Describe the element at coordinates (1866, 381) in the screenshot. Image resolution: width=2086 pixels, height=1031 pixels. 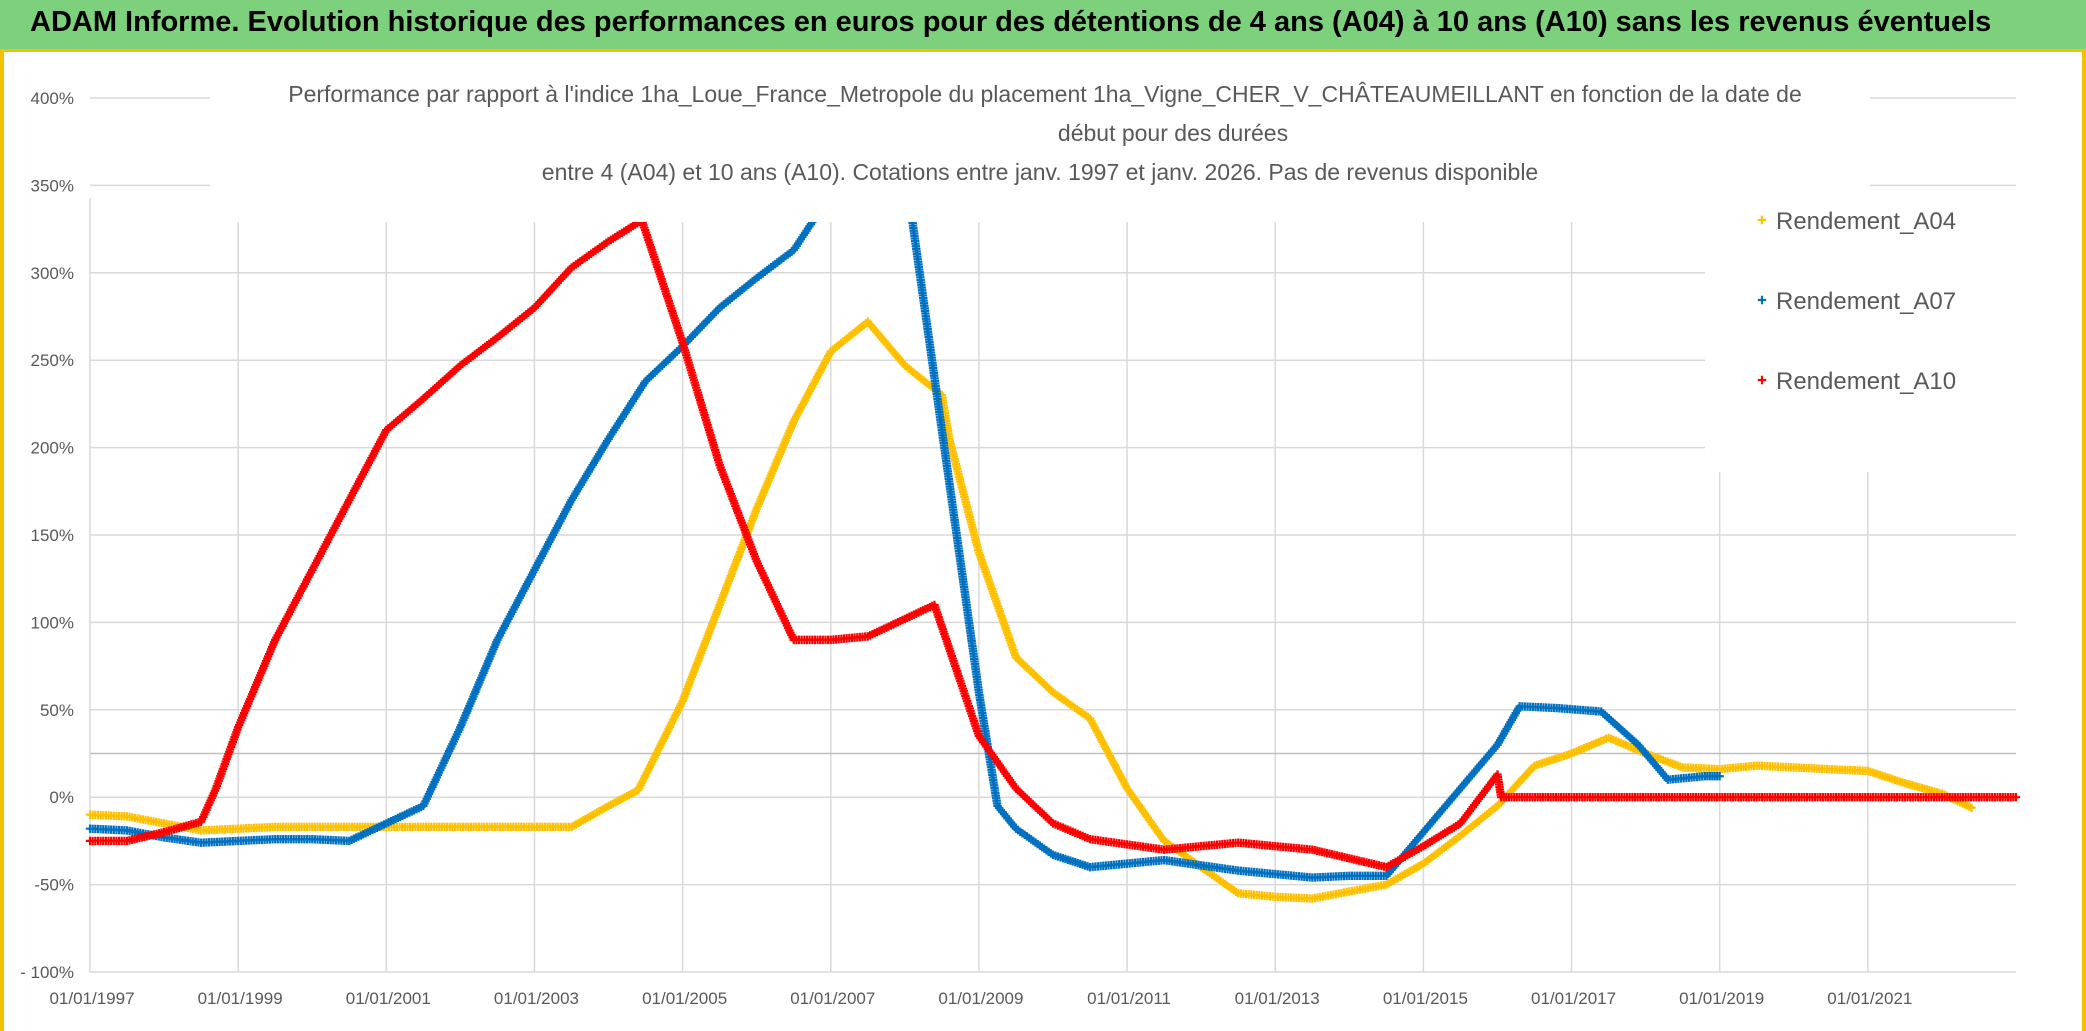
I see `legend-label: Rendement_A10` at that location.